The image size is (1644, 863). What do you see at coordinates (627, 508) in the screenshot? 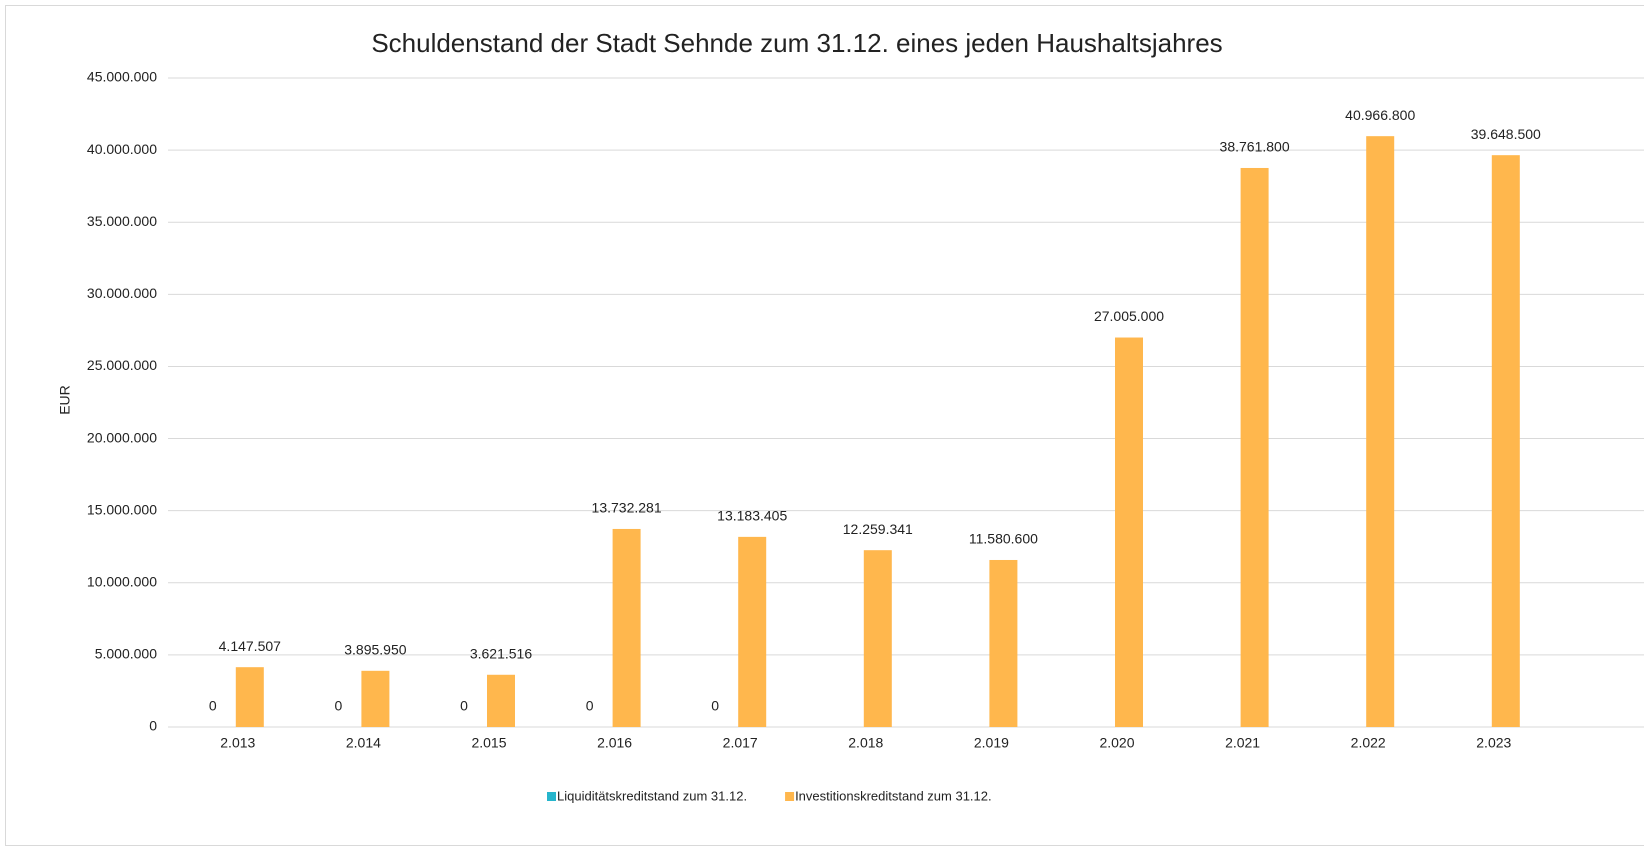
I see `data-label: 13.732.281` at bounding box center [627, 508].